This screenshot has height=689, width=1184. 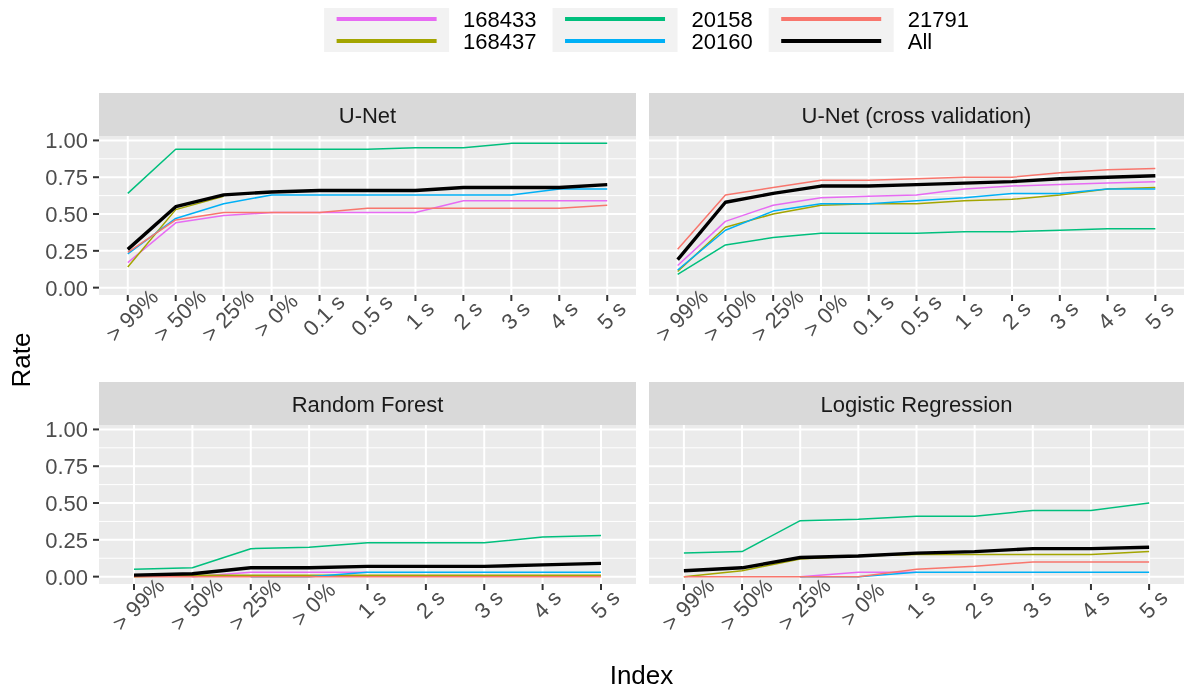 I want to click on x-axis-title: Index, so click(x=641, y=674).